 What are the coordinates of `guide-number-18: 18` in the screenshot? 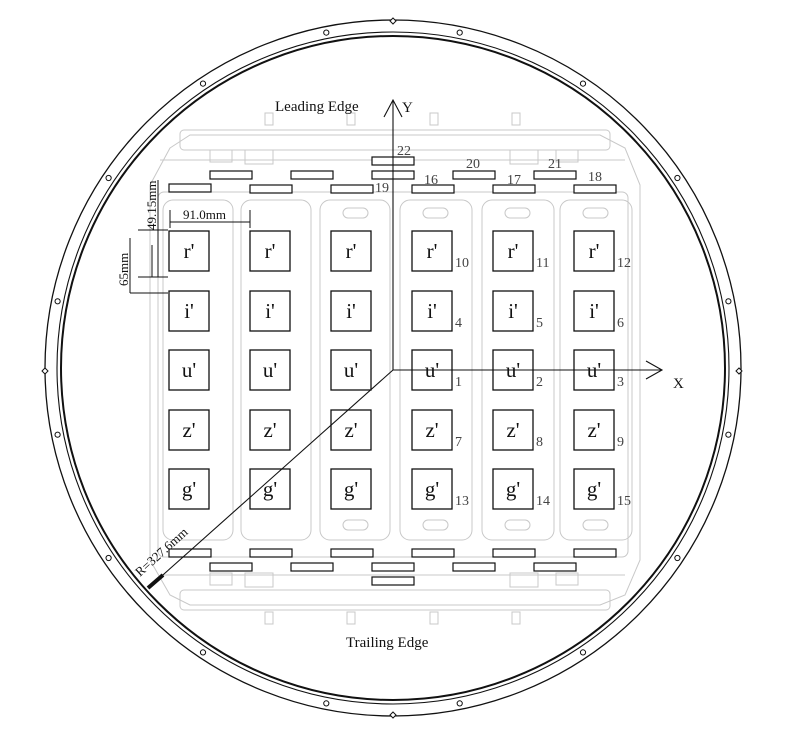 It's located at (595, 177).